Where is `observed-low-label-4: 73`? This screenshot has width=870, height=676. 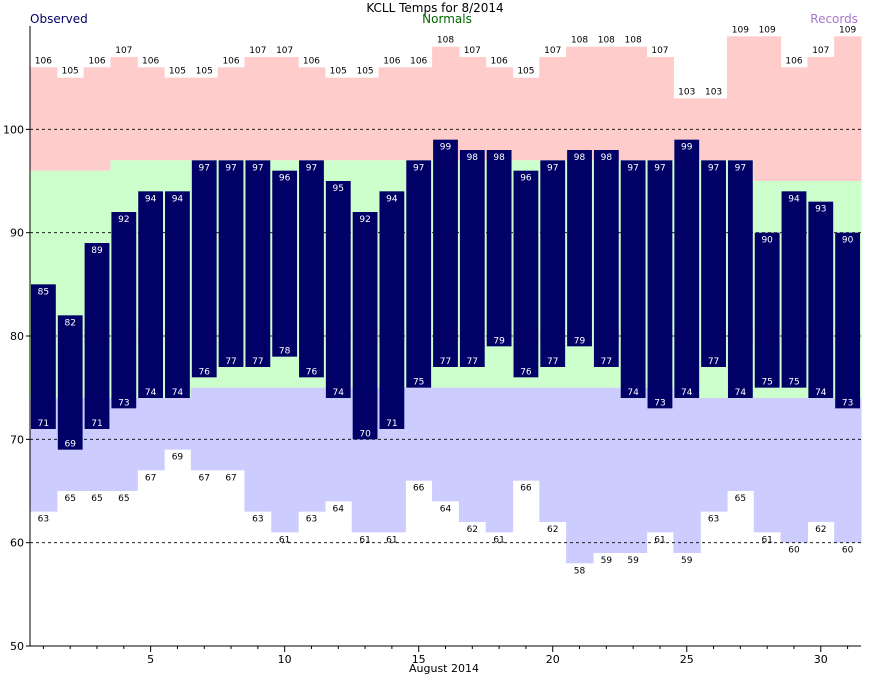
observed-low-label-4: 73 is located at coordinates (123, 403).